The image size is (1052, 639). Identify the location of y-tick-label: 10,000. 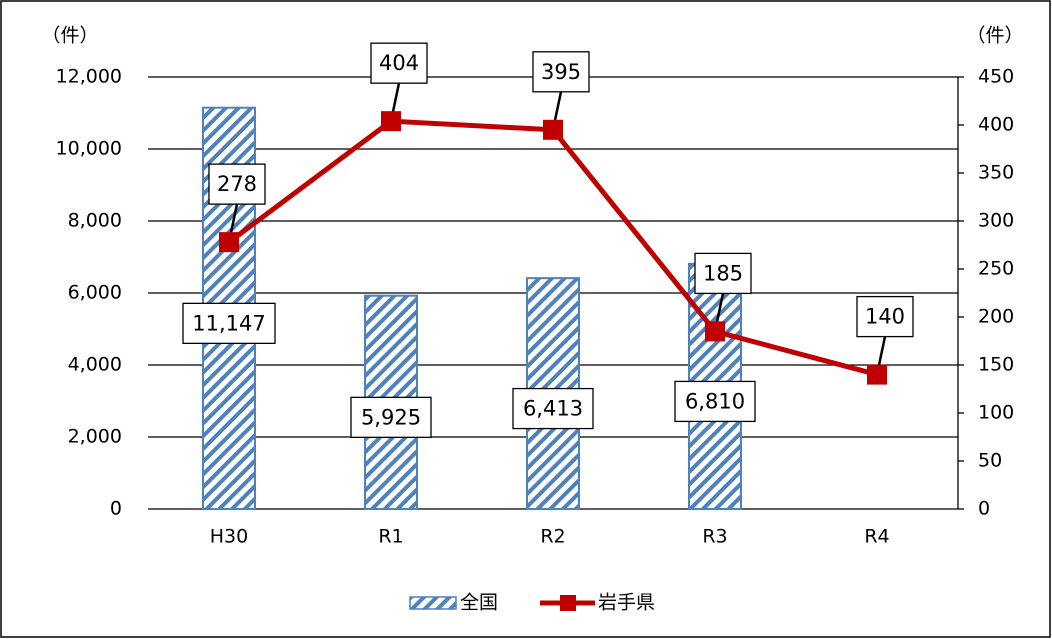
(89, 149).